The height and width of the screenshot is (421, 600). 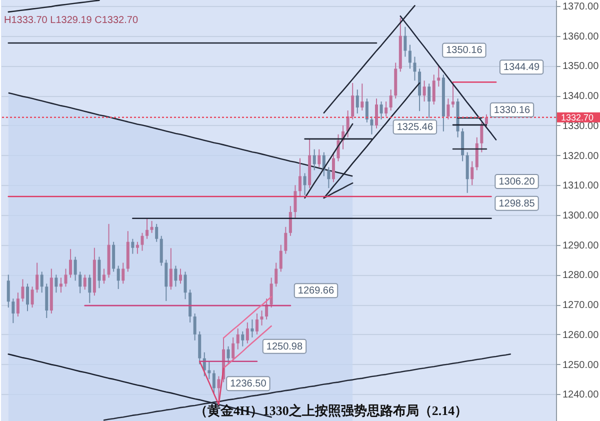 What do you see at coordinates (581, 365) in the screenshot?
I see `y-tick-label: 1250.00` at bounding box center [581, 365].